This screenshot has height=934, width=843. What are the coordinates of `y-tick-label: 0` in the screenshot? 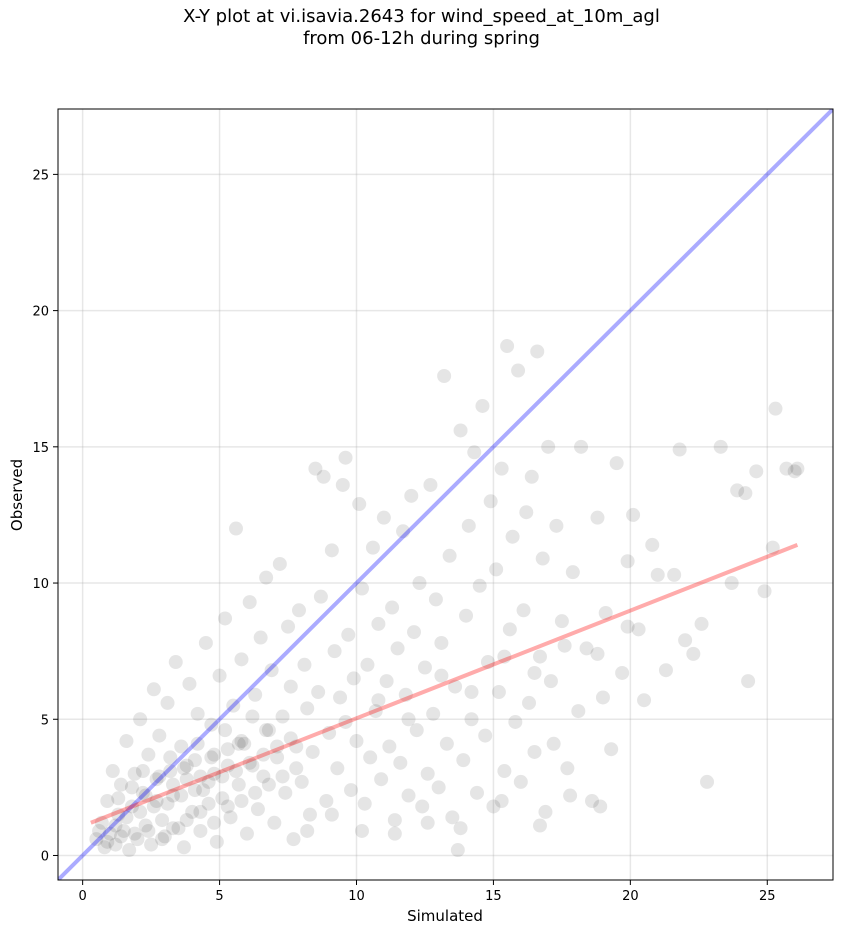 It's located at (45, 856).